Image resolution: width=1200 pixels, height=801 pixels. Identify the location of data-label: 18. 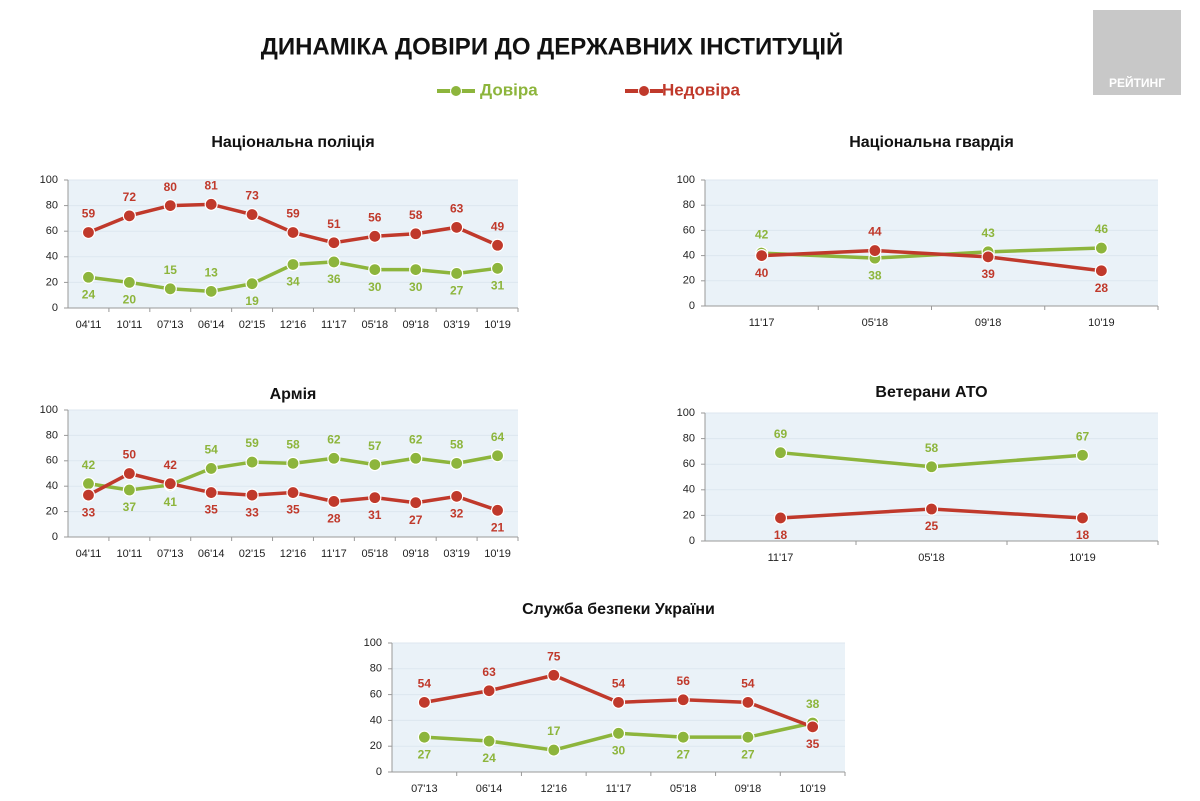
(1083, 535).